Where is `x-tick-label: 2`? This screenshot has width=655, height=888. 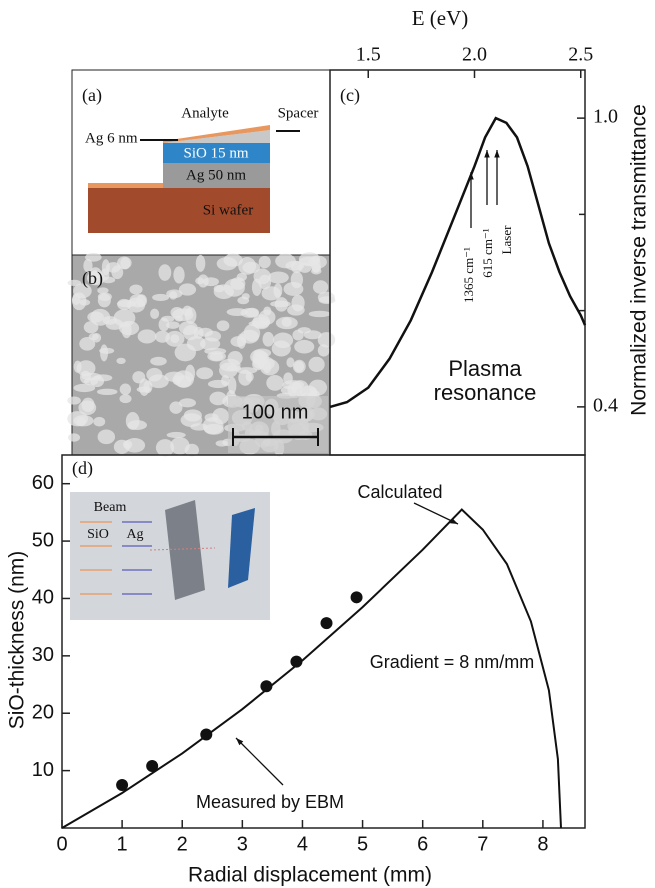
x-tick-label: 2 is located at coordinates (182, 844).